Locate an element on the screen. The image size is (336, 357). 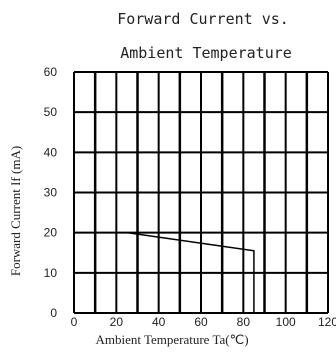
y-tick-label: 20 is located at coordinates (51, 233).